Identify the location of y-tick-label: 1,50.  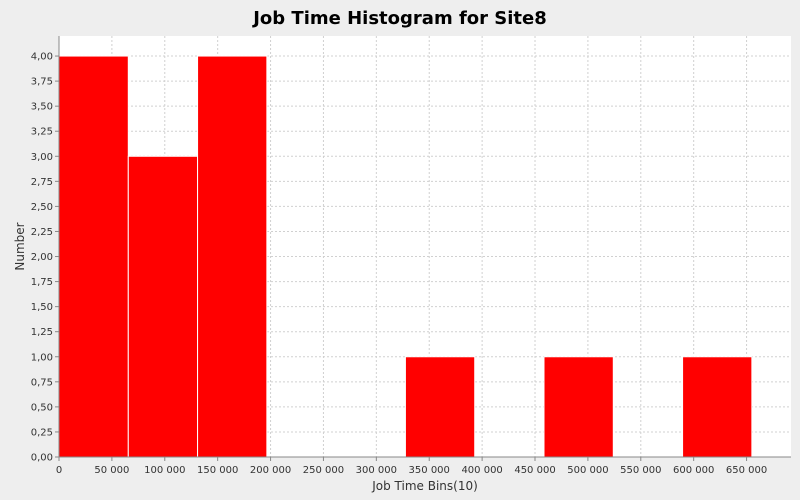
(42, 307).